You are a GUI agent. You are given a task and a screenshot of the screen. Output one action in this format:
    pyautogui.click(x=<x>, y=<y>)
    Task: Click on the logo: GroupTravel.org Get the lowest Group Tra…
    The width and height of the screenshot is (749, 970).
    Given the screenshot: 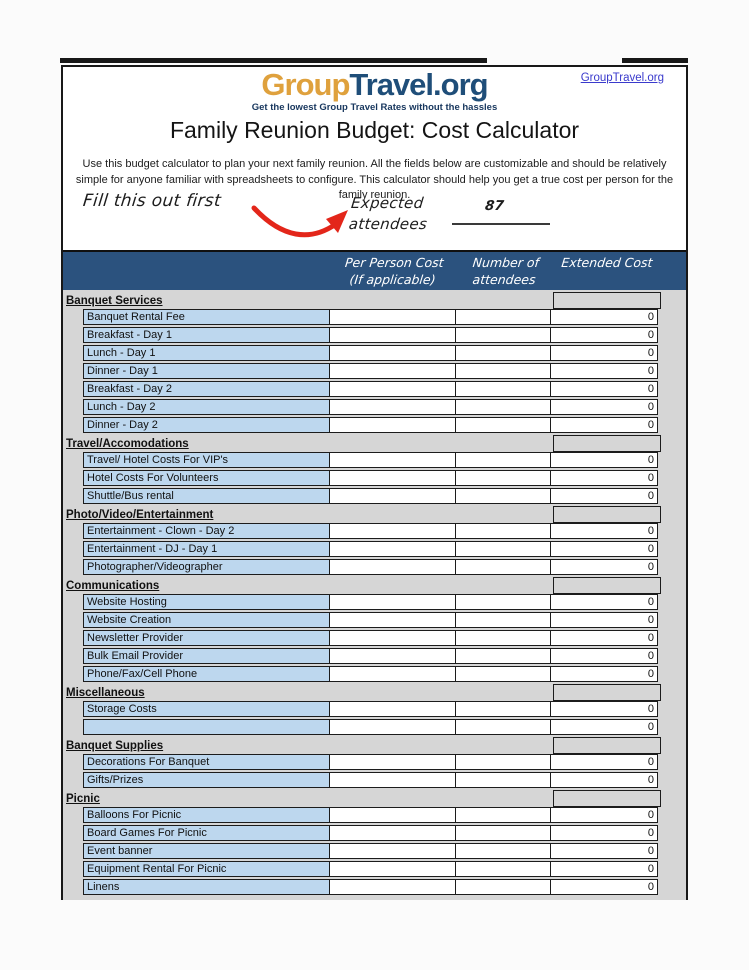 What is the action you would take?
    pyautogui.click(x=374, y=90)
    